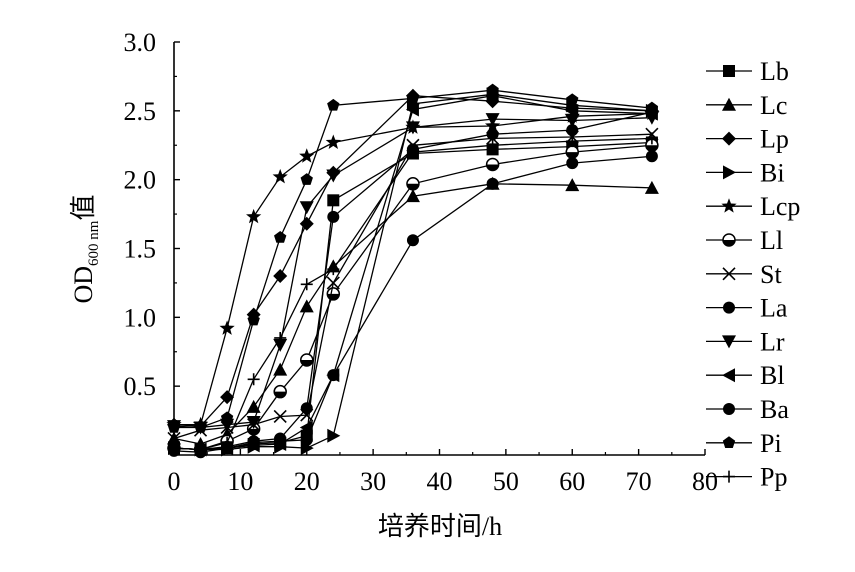  What do you see at coordinates (747, 409) in the screenshot?
I see `legend-item-ba: Ba` at bounding box center [747, 409].